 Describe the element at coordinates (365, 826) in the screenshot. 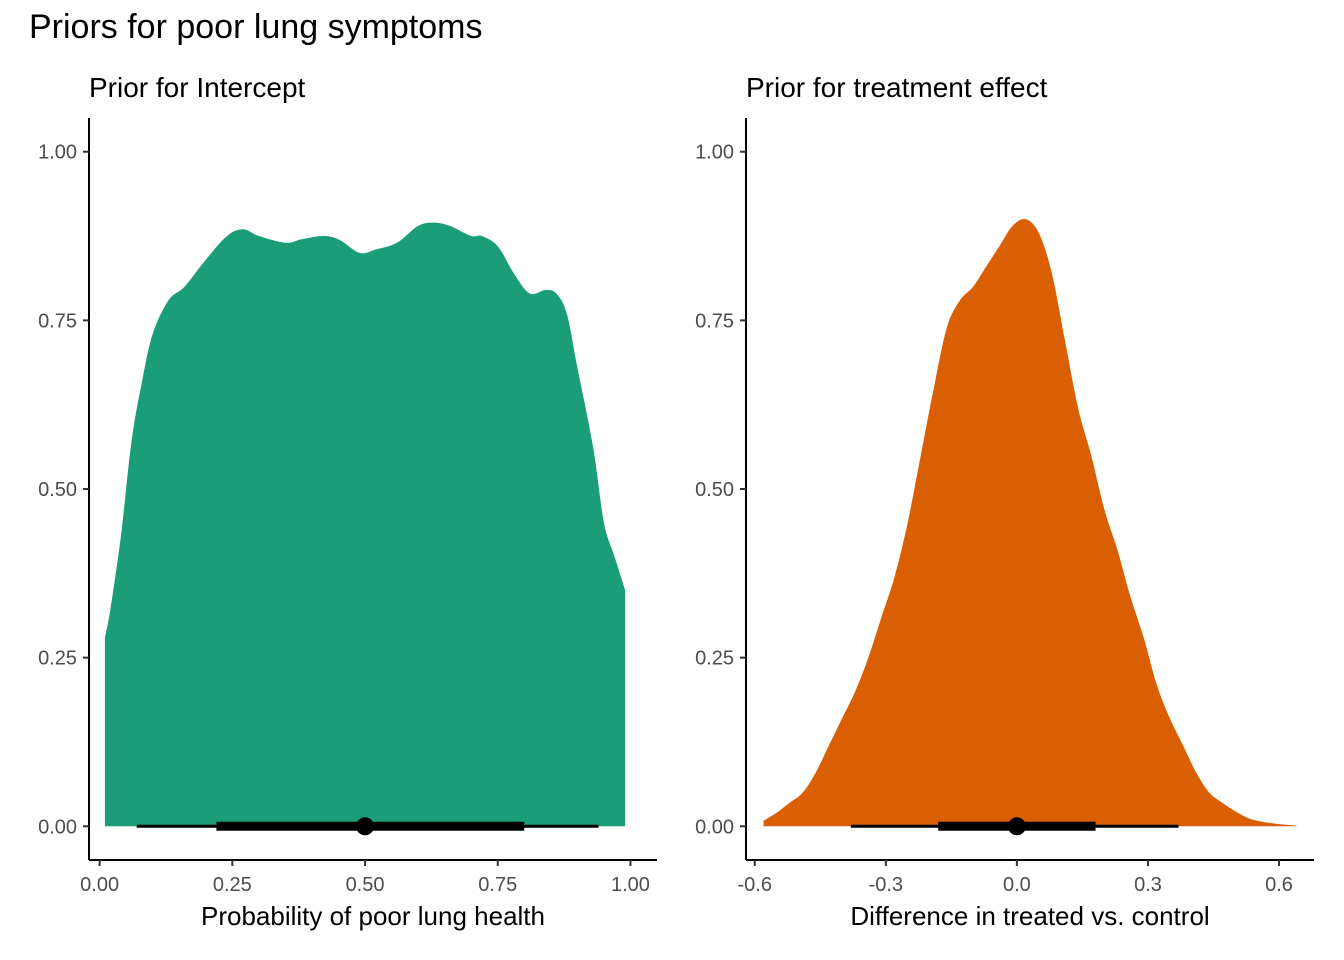

I see `median-point-intercept` at that location.